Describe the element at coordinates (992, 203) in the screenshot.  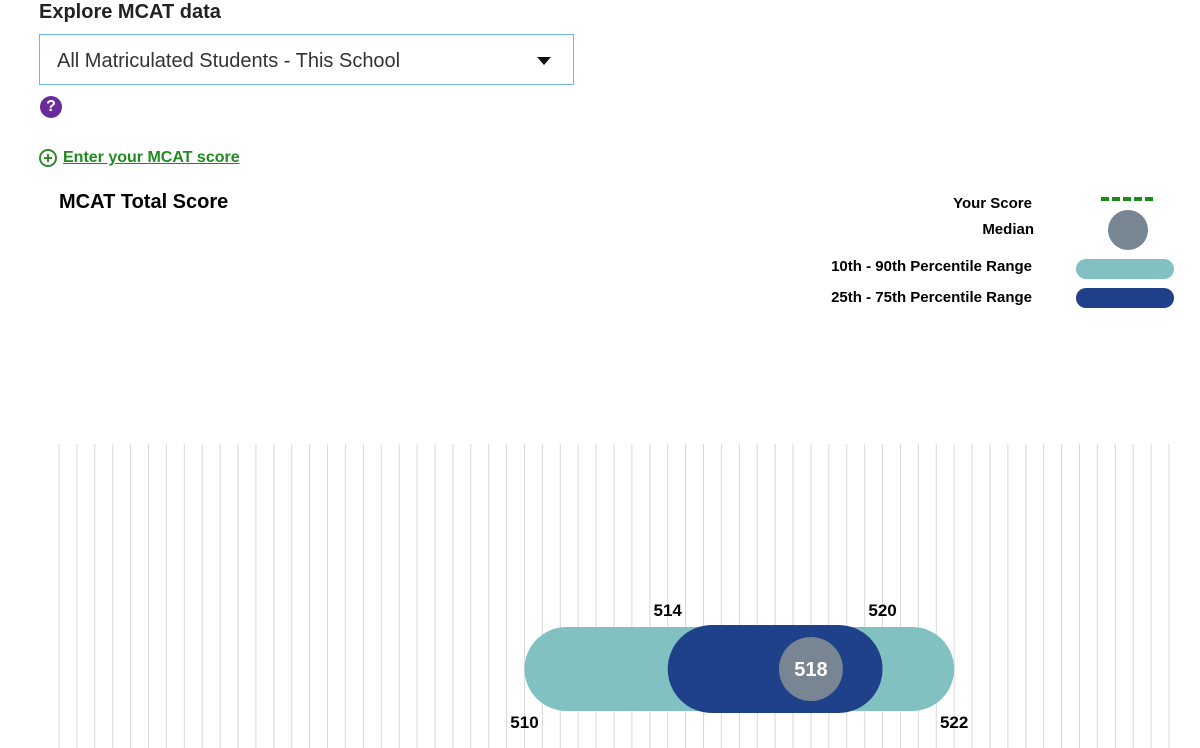
I see `legend-your-score-label: Your Score` at that location.